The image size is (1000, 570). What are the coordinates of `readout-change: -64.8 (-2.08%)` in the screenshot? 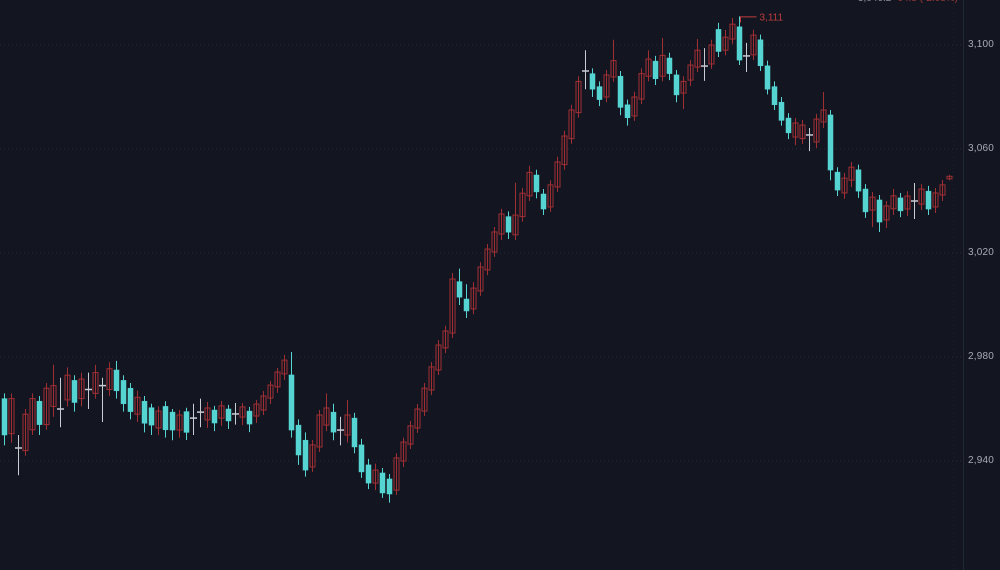 It's located at (926, 2).